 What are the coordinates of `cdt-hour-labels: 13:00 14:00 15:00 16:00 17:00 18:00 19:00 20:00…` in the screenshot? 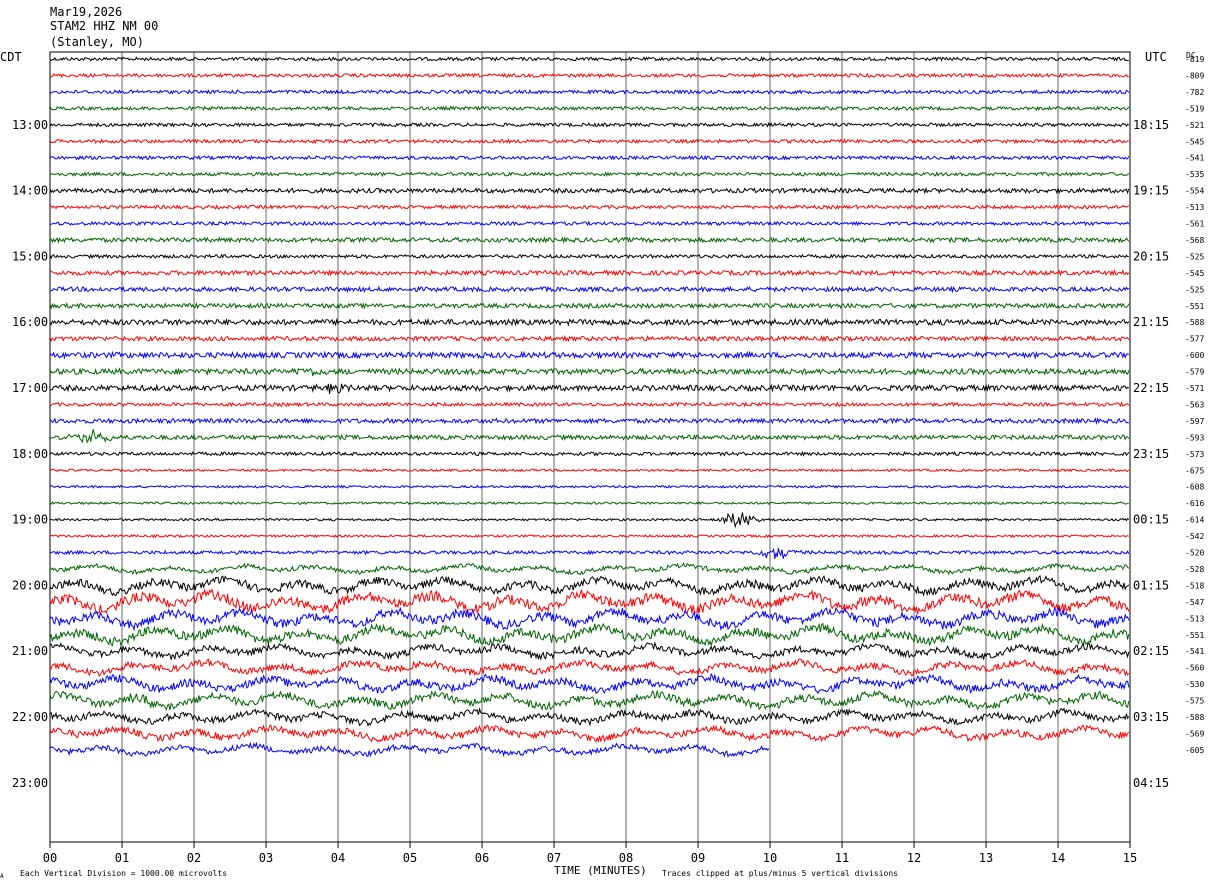 It's located at (30, 454).